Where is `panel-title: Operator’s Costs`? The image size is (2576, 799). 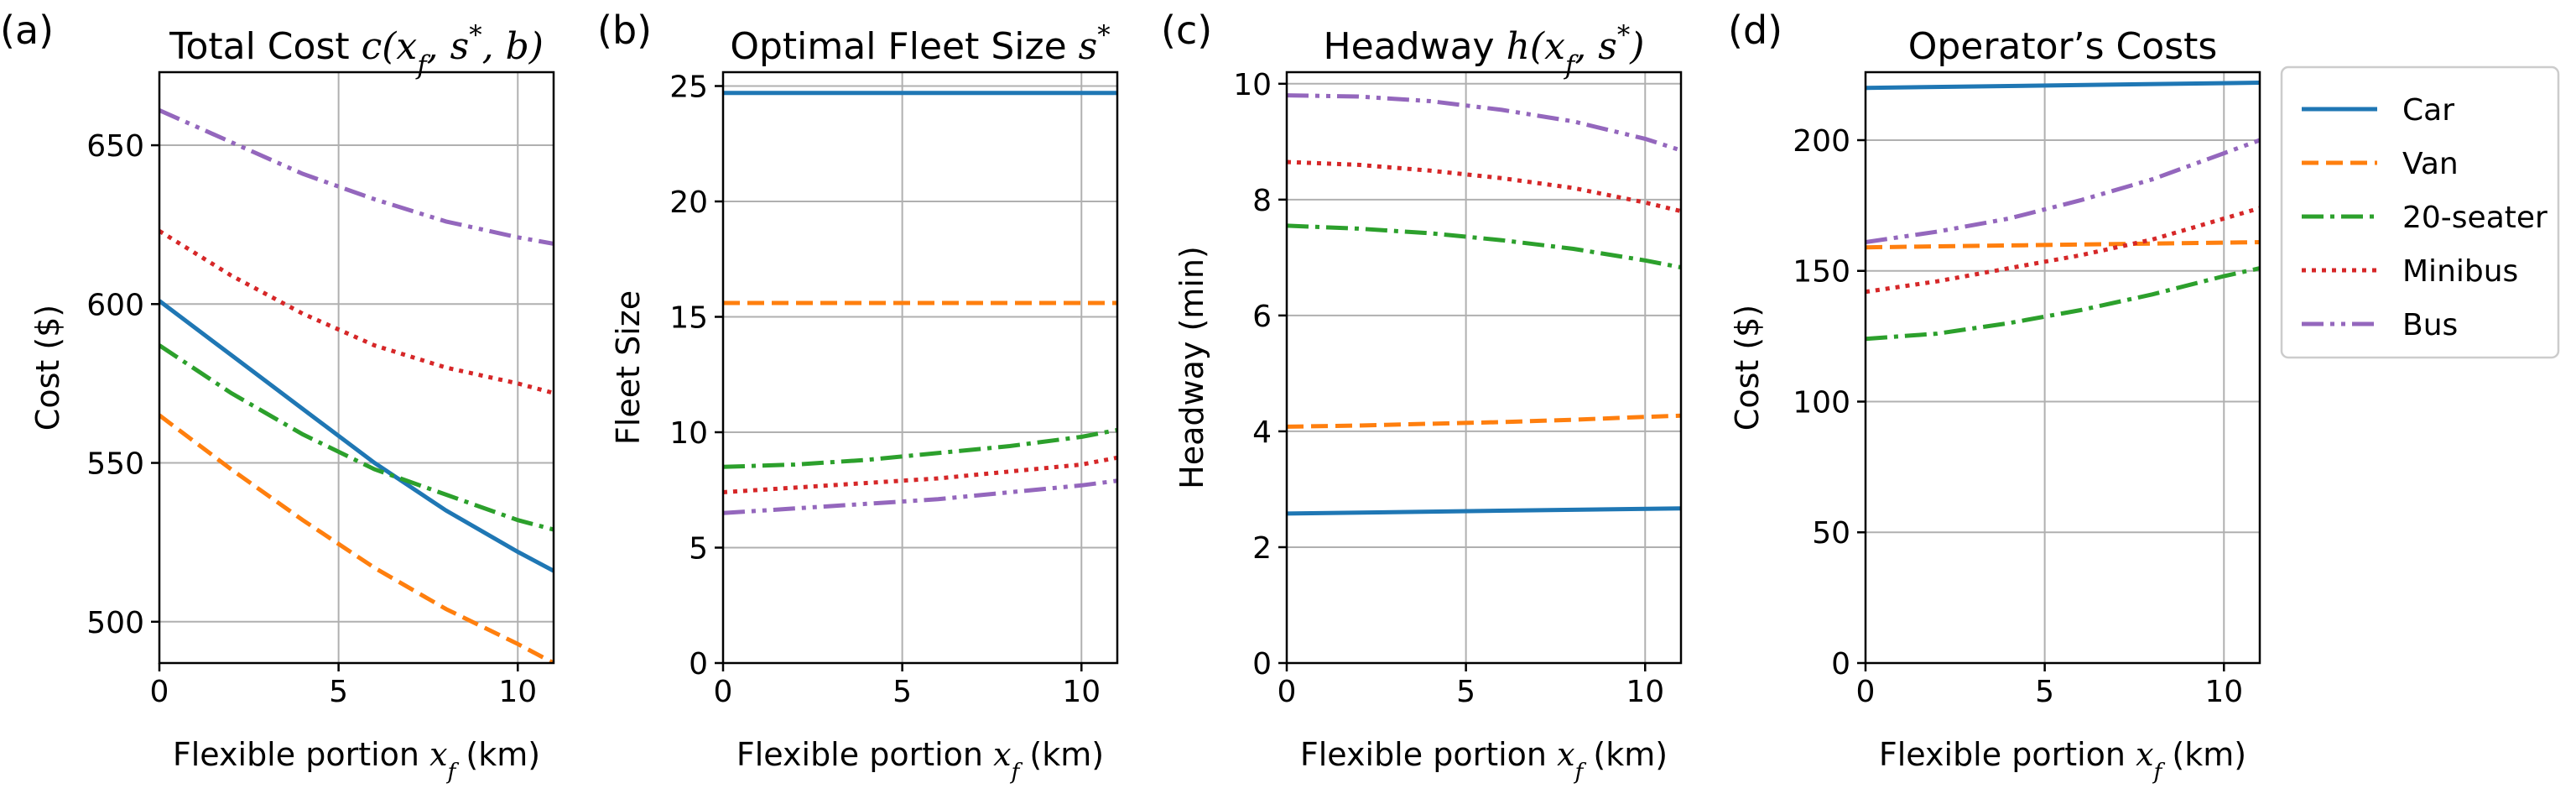
panel-title: Operator’s Costs is located at coordinates (2063, 46).